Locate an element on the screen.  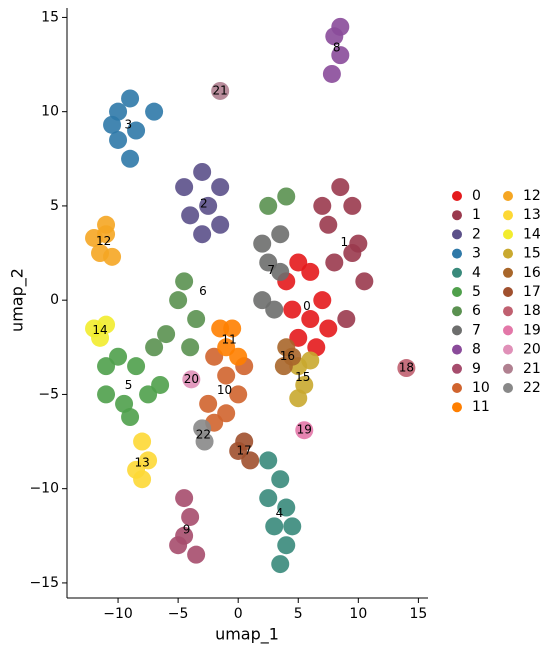
legend-label: 3 is located at coordinates (476, 254).